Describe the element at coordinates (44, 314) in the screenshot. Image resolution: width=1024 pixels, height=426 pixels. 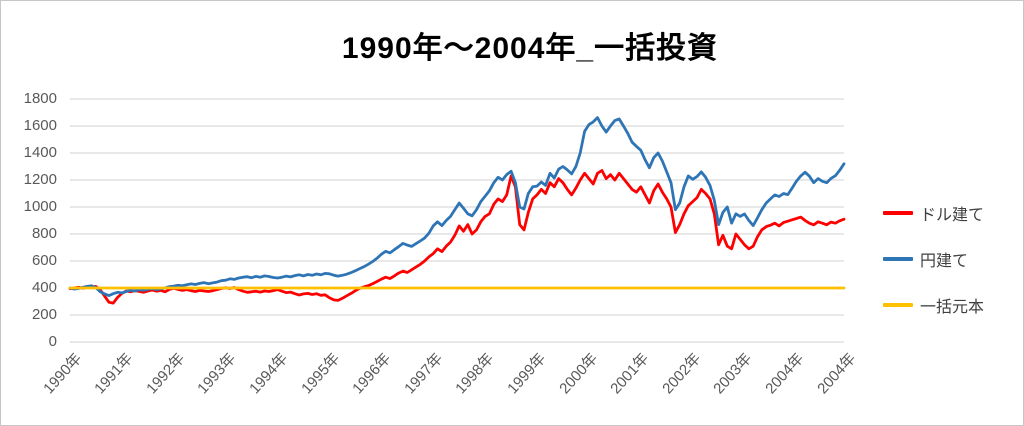
I see `y-axis-tick-label: 200` at that location.